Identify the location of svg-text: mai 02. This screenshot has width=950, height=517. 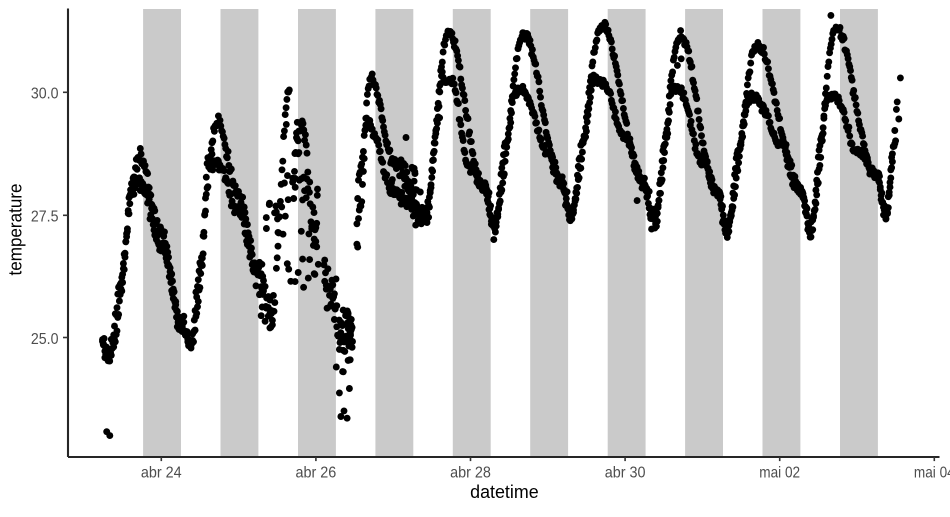
(779, 473).